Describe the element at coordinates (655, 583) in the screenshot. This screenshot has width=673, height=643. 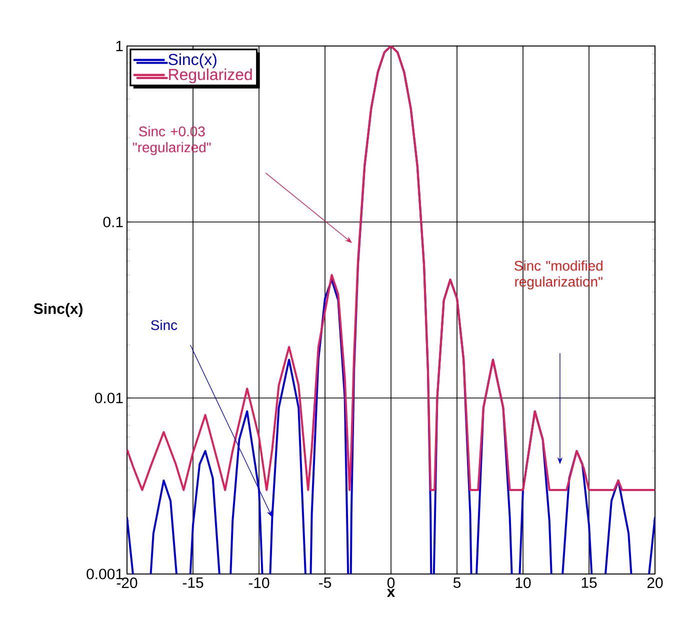
I see `x-tick-label: 20` at that location.